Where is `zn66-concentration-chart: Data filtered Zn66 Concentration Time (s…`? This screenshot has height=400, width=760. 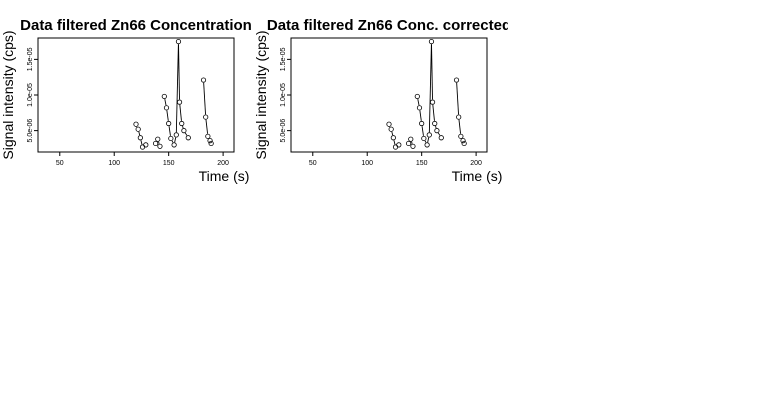 zn66-concentration-chart: Data filtered Zn66 Concentration Time (s… is located at coordinates (126, 100).